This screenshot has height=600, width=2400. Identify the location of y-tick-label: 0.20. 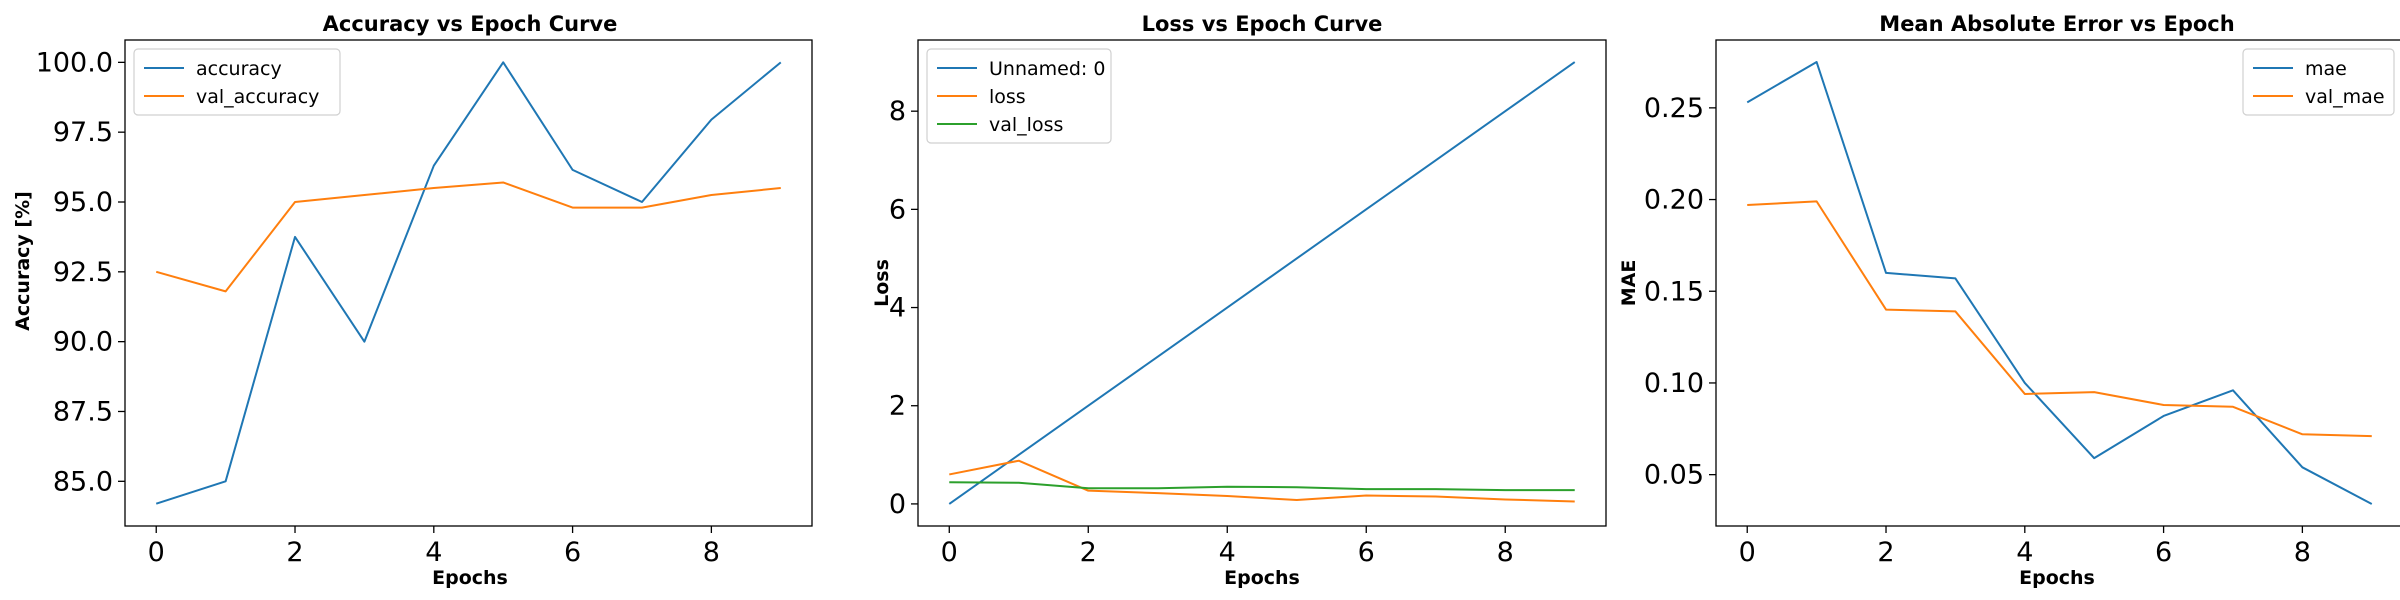
(1674, 200).